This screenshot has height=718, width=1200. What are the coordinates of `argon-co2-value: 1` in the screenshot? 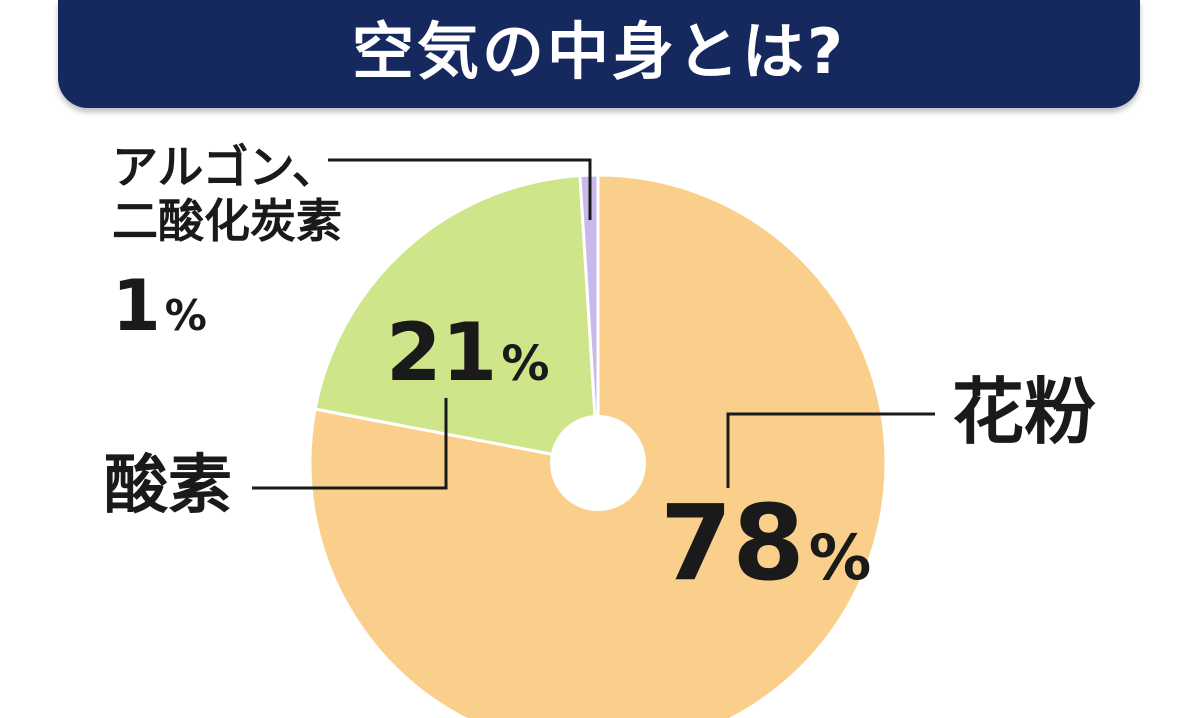 It's located at (136, 306).